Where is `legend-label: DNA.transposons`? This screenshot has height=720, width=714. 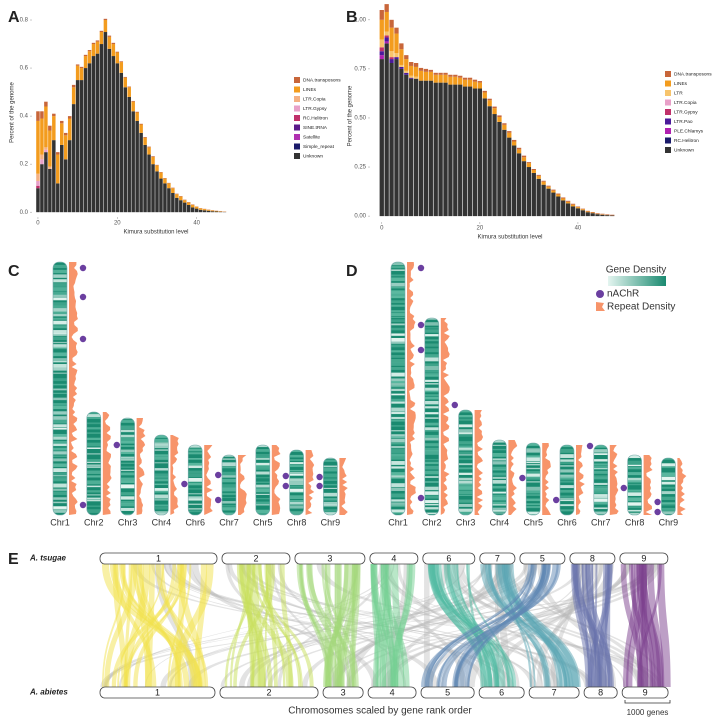 legend-label: DNA.transposons is located at coordinates (693, 74).